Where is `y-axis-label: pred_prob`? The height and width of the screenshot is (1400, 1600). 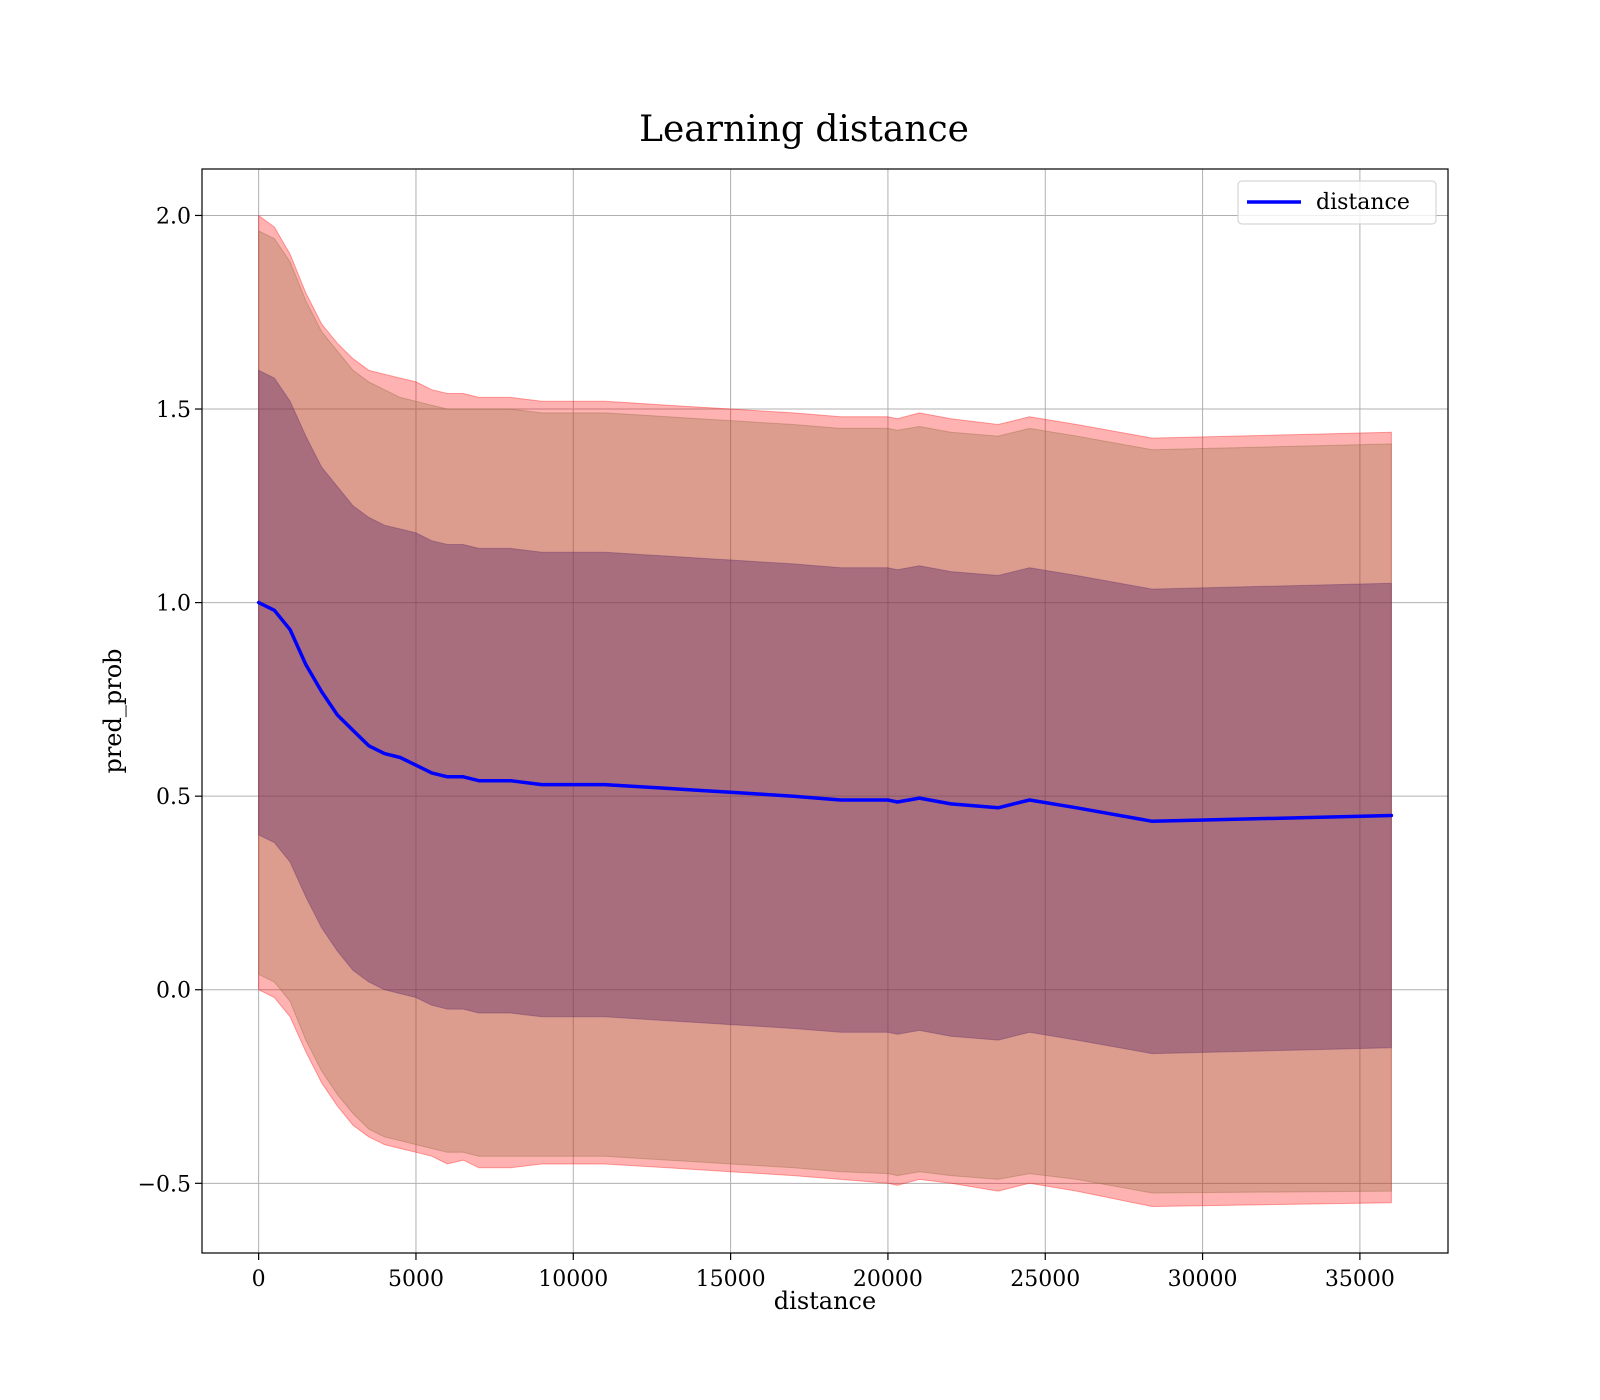
y-axis-label: pred_prob is located at coordinates (113, 710).